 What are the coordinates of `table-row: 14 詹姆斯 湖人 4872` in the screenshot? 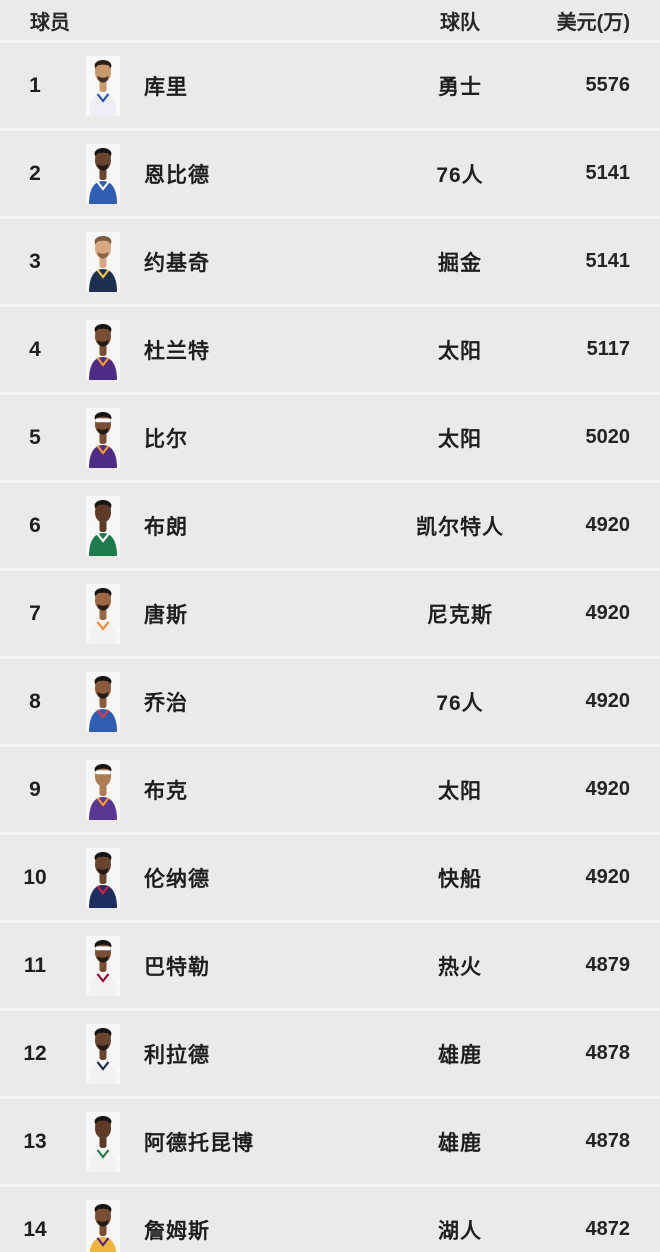 It's located at (330, 1218).